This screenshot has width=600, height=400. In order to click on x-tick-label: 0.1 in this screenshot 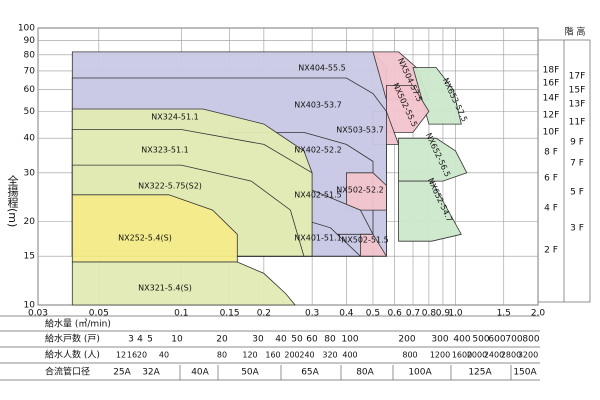, I will do `click(181, 314)`.